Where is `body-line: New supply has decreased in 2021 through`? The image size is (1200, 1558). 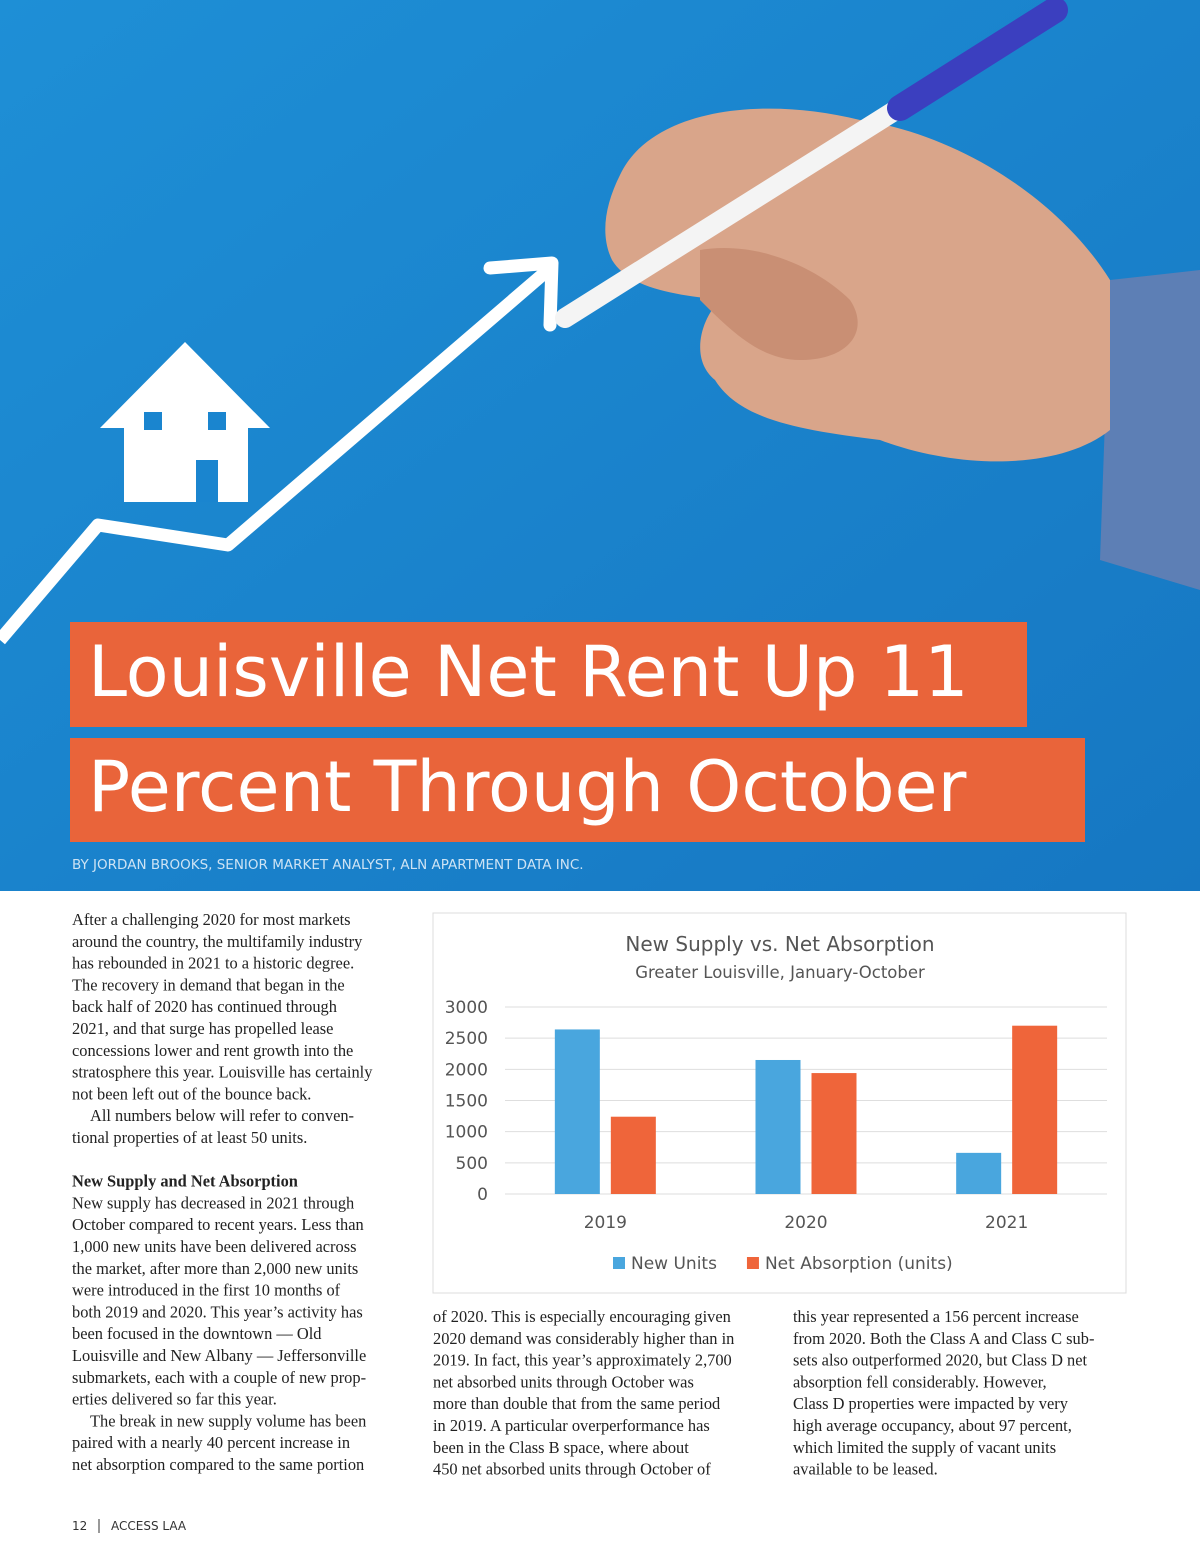
body-line: New supply has decreased in 2021 through is located at coordinates (213, 1202).